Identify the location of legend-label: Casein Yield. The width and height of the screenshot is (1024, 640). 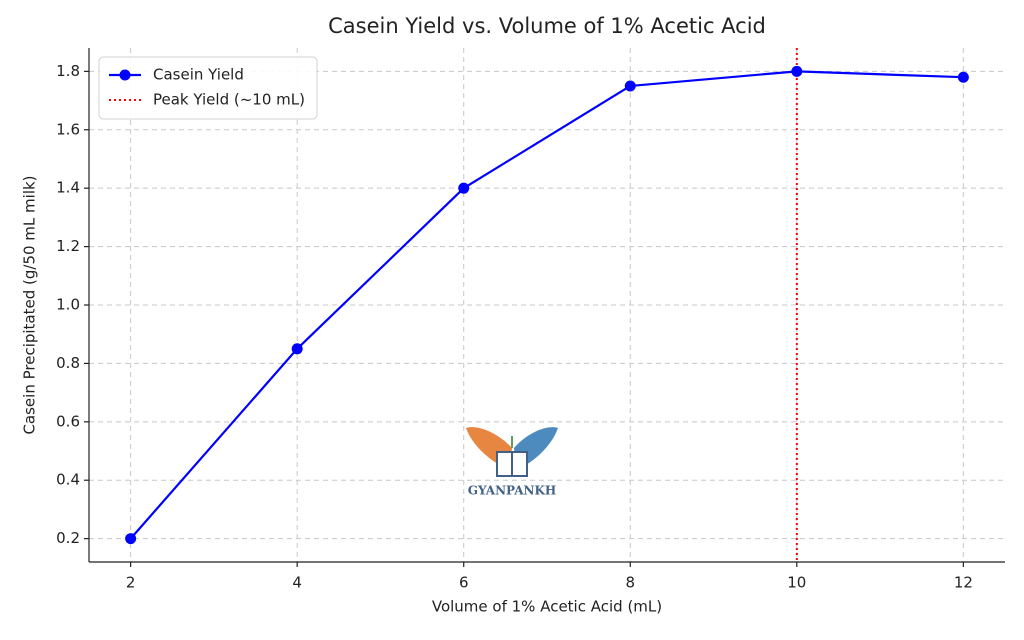
(198, 75).